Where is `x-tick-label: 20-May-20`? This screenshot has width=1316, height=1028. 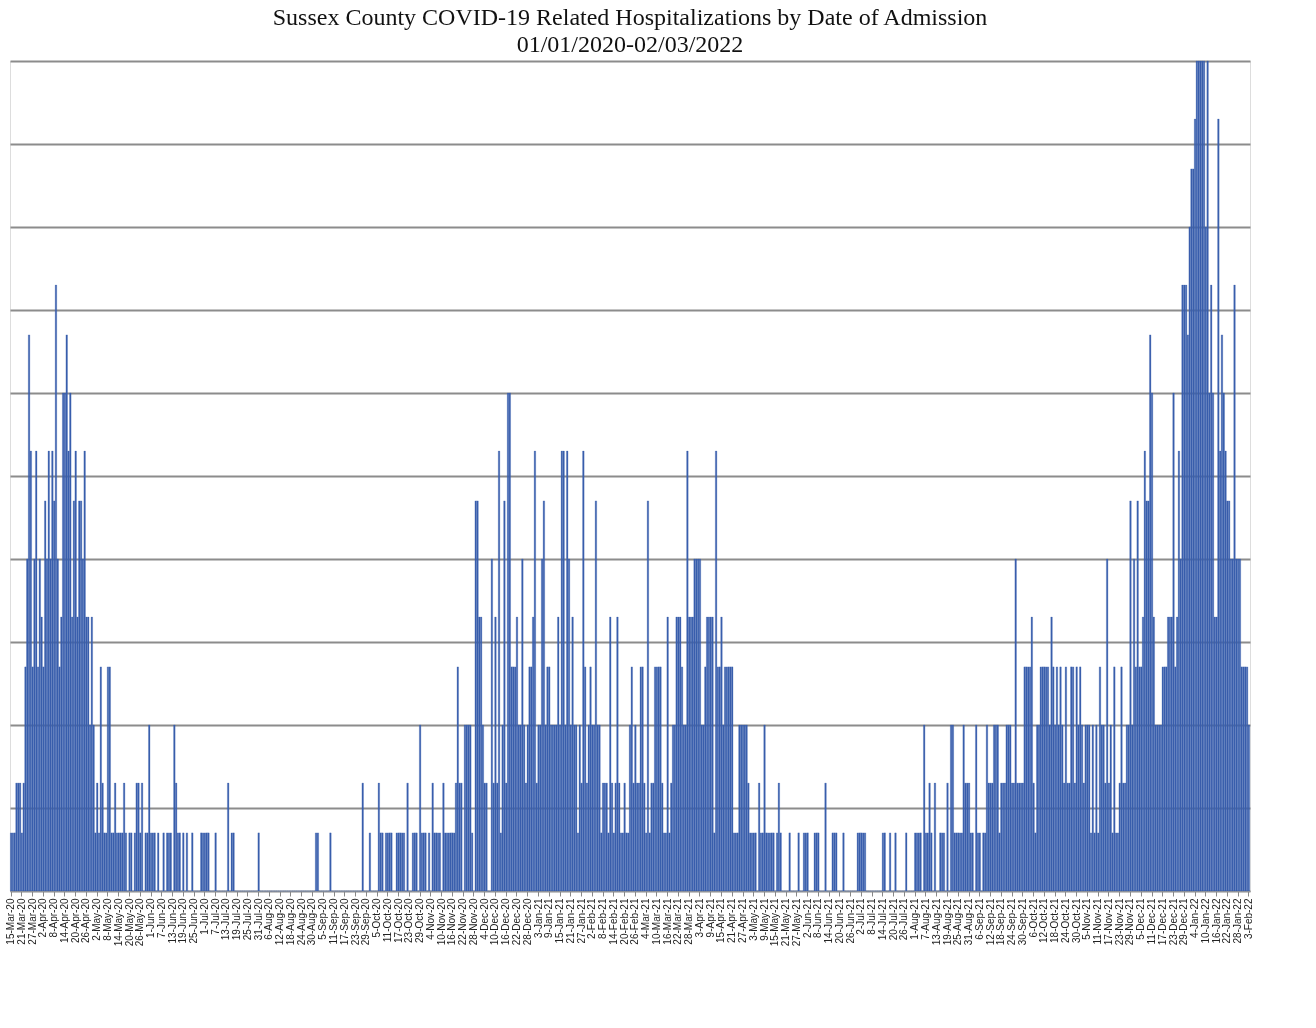 x-tick-label: 20-May-20 is located at coordinates (129, 922).